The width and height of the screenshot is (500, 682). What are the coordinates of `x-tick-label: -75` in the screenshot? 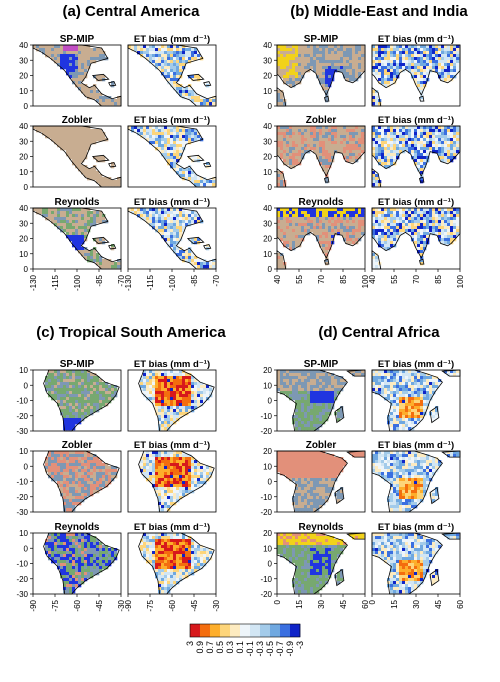 It's located at (150, 605).